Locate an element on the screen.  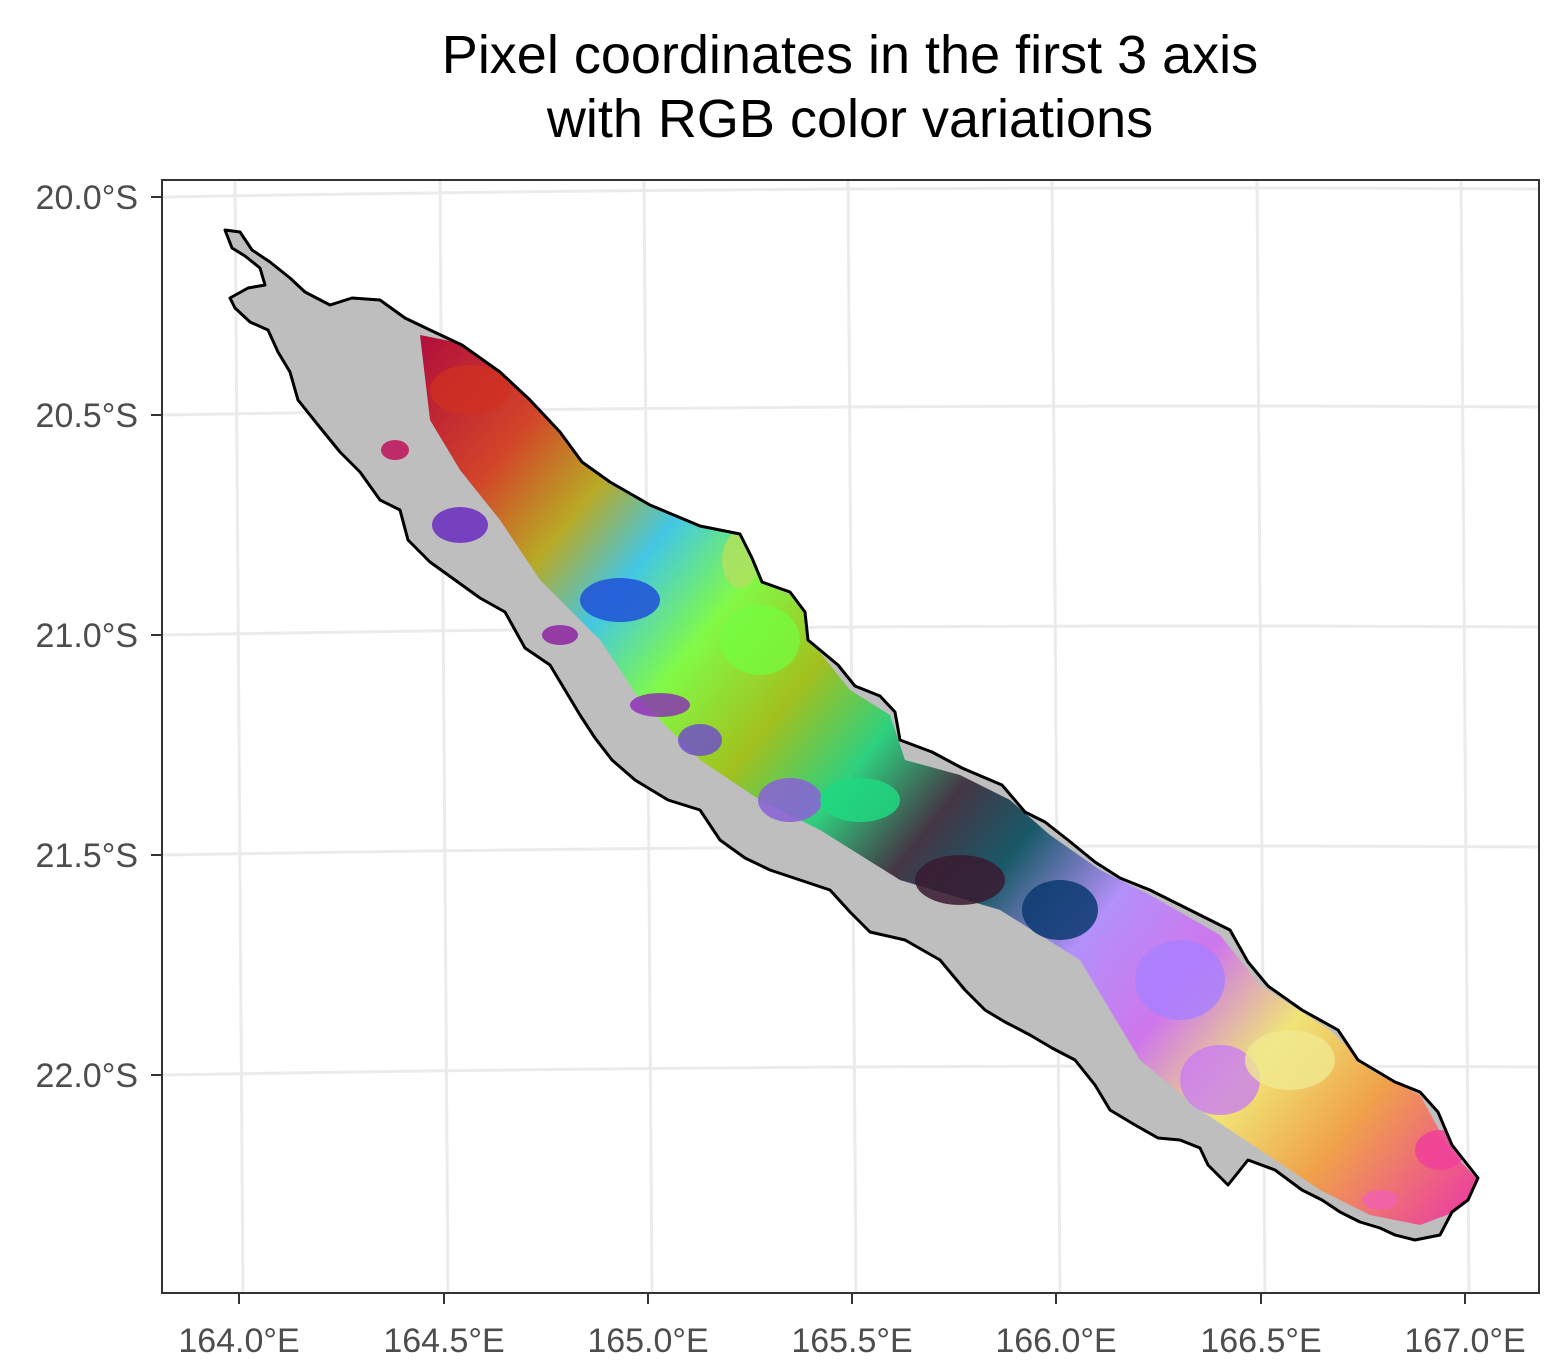
y-axis: 20.0°S 20.5°S 21.0°S 21.5°S 22.0°S is located at coordinates (99, 637).